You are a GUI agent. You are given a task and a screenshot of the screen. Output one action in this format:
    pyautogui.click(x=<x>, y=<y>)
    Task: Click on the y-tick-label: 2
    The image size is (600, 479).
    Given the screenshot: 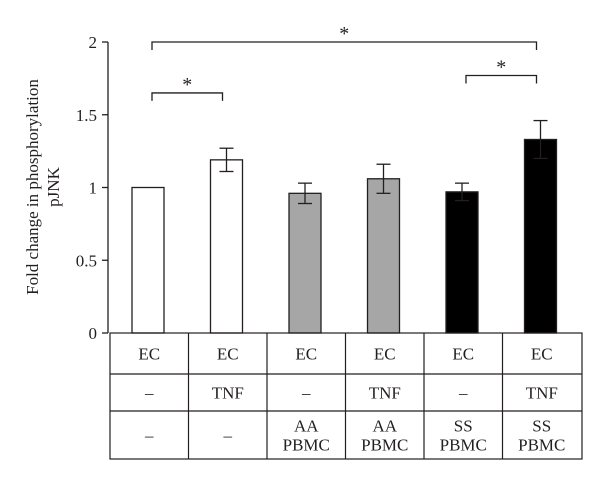 What is the action you would take?
    pyautogui.click(x=93, y=42)
    